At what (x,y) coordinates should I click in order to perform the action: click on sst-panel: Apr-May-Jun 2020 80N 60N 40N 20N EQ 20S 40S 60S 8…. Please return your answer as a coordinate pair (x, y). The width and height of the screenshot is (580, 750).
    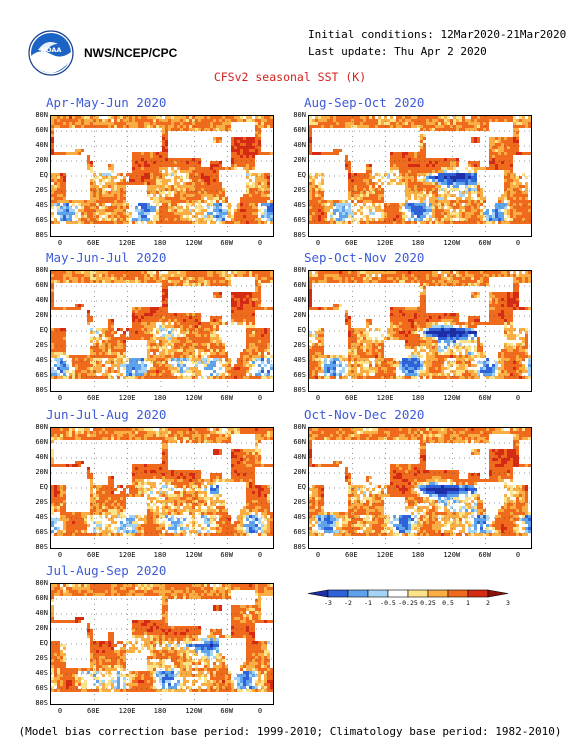
    Looking at the image, I should click on (151, 180).